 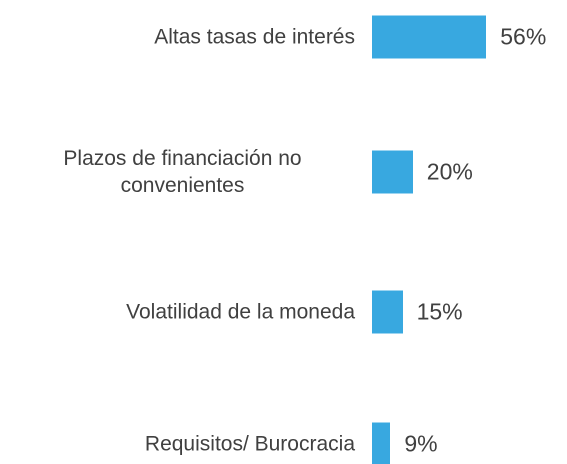 What do you see at coordinates (449, 171) in the screenshot?
I see `value-label: 20%` at bounding box center [449, 171].